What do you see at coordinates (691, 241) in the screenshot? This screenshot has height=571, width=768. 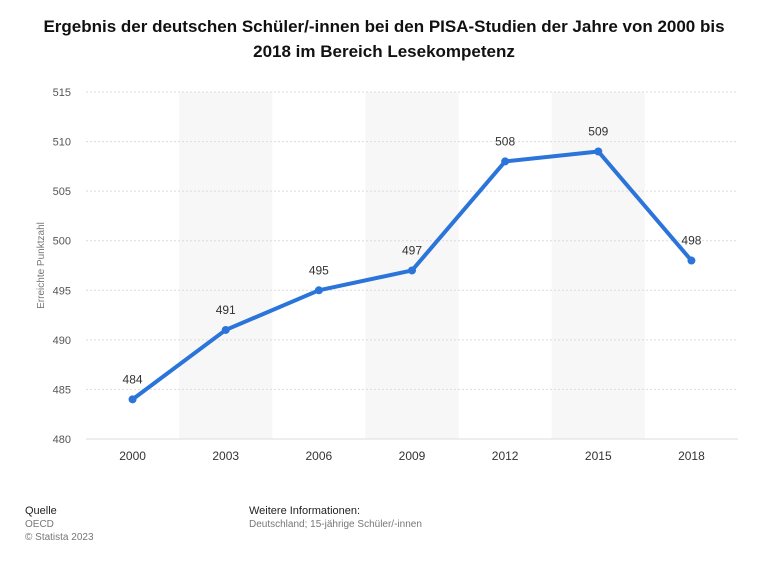 I see `data-label: 498` at bounding box center [691, 241].